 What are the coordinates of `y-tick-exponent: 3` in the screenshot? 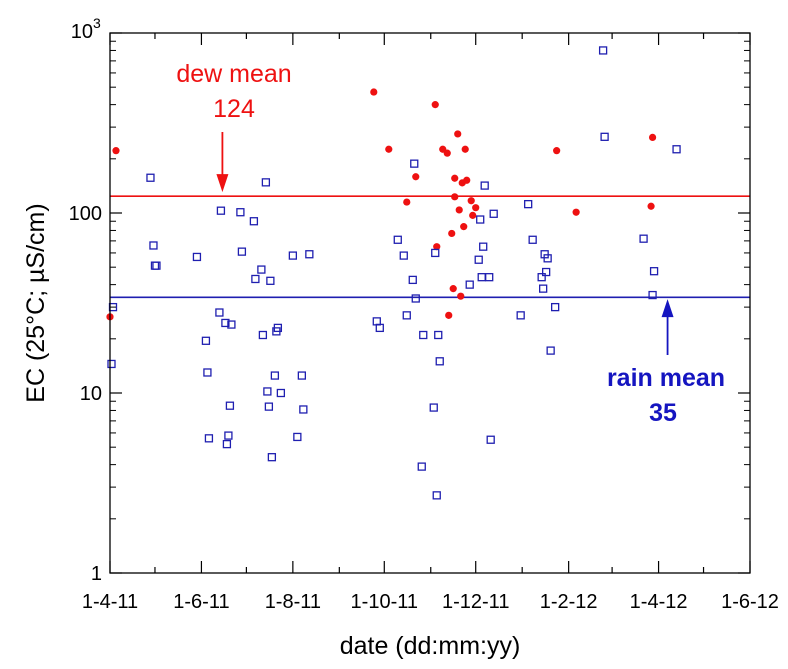 It's located at (97, 23).